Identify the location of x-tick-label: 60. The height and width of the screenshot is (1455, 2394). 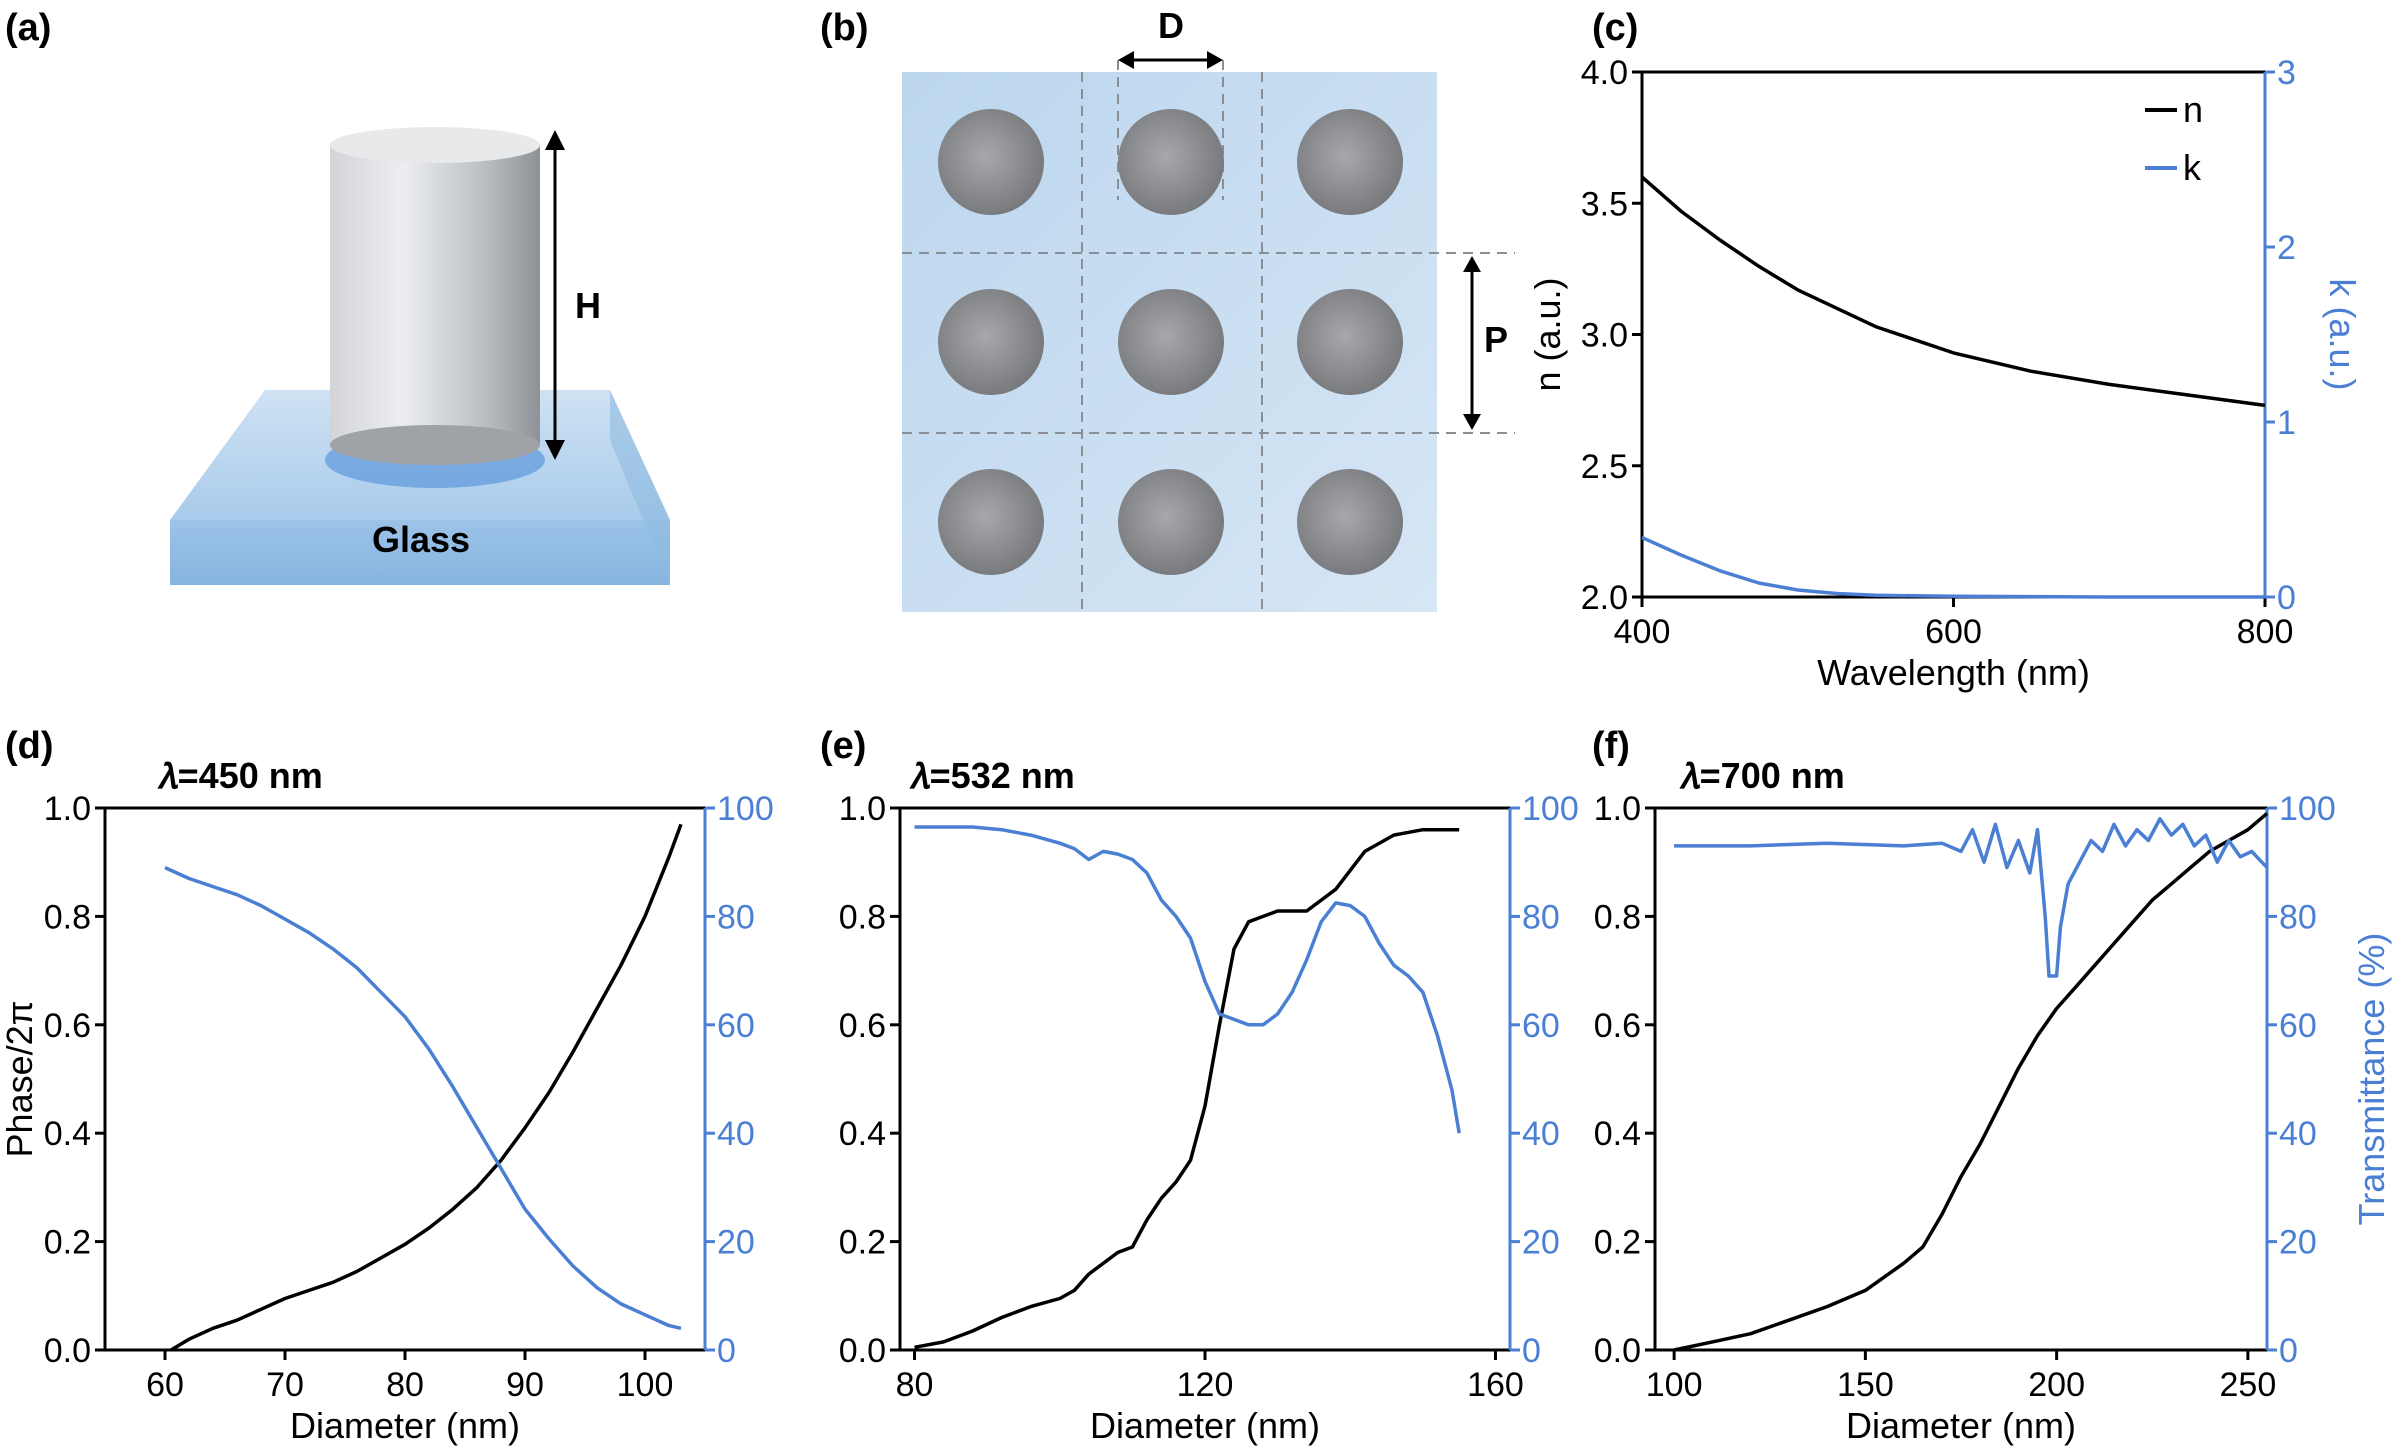
(165, 1385).